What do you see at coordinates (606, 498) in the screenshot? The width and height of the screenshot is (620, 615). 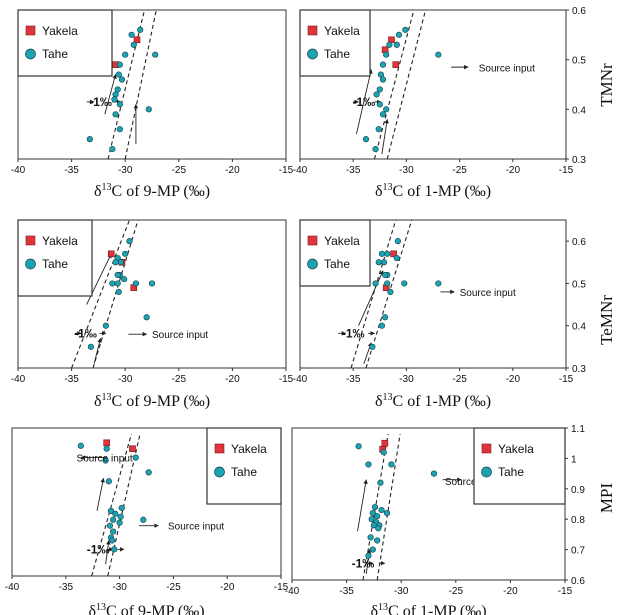 I see `y-axis-label-mpi: MPI` at bounding box center [606, 498].